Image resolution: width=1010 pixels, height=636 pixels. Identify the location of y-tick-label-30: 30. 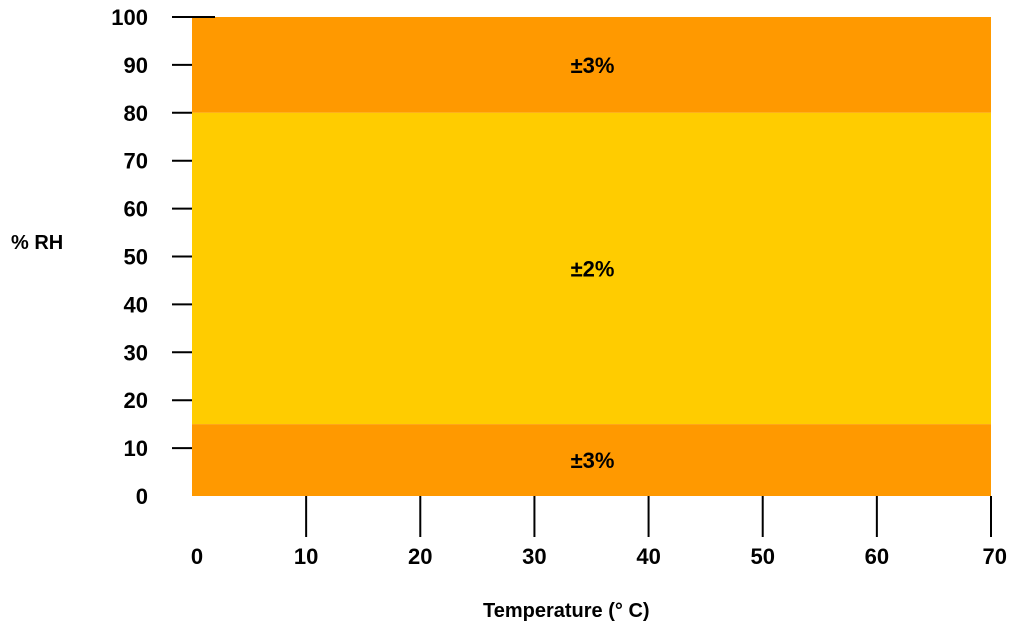
(136, 352).